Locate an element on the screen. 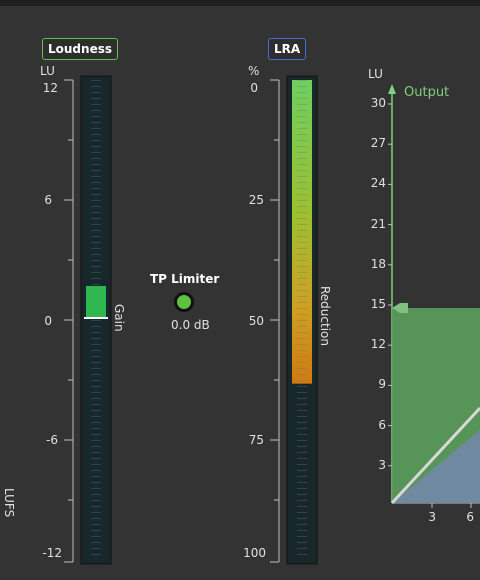 Image resolution: width=480 pixels, height=580 pixels. tp-limiter-indicator-icon is located at coordinates (184, 302).